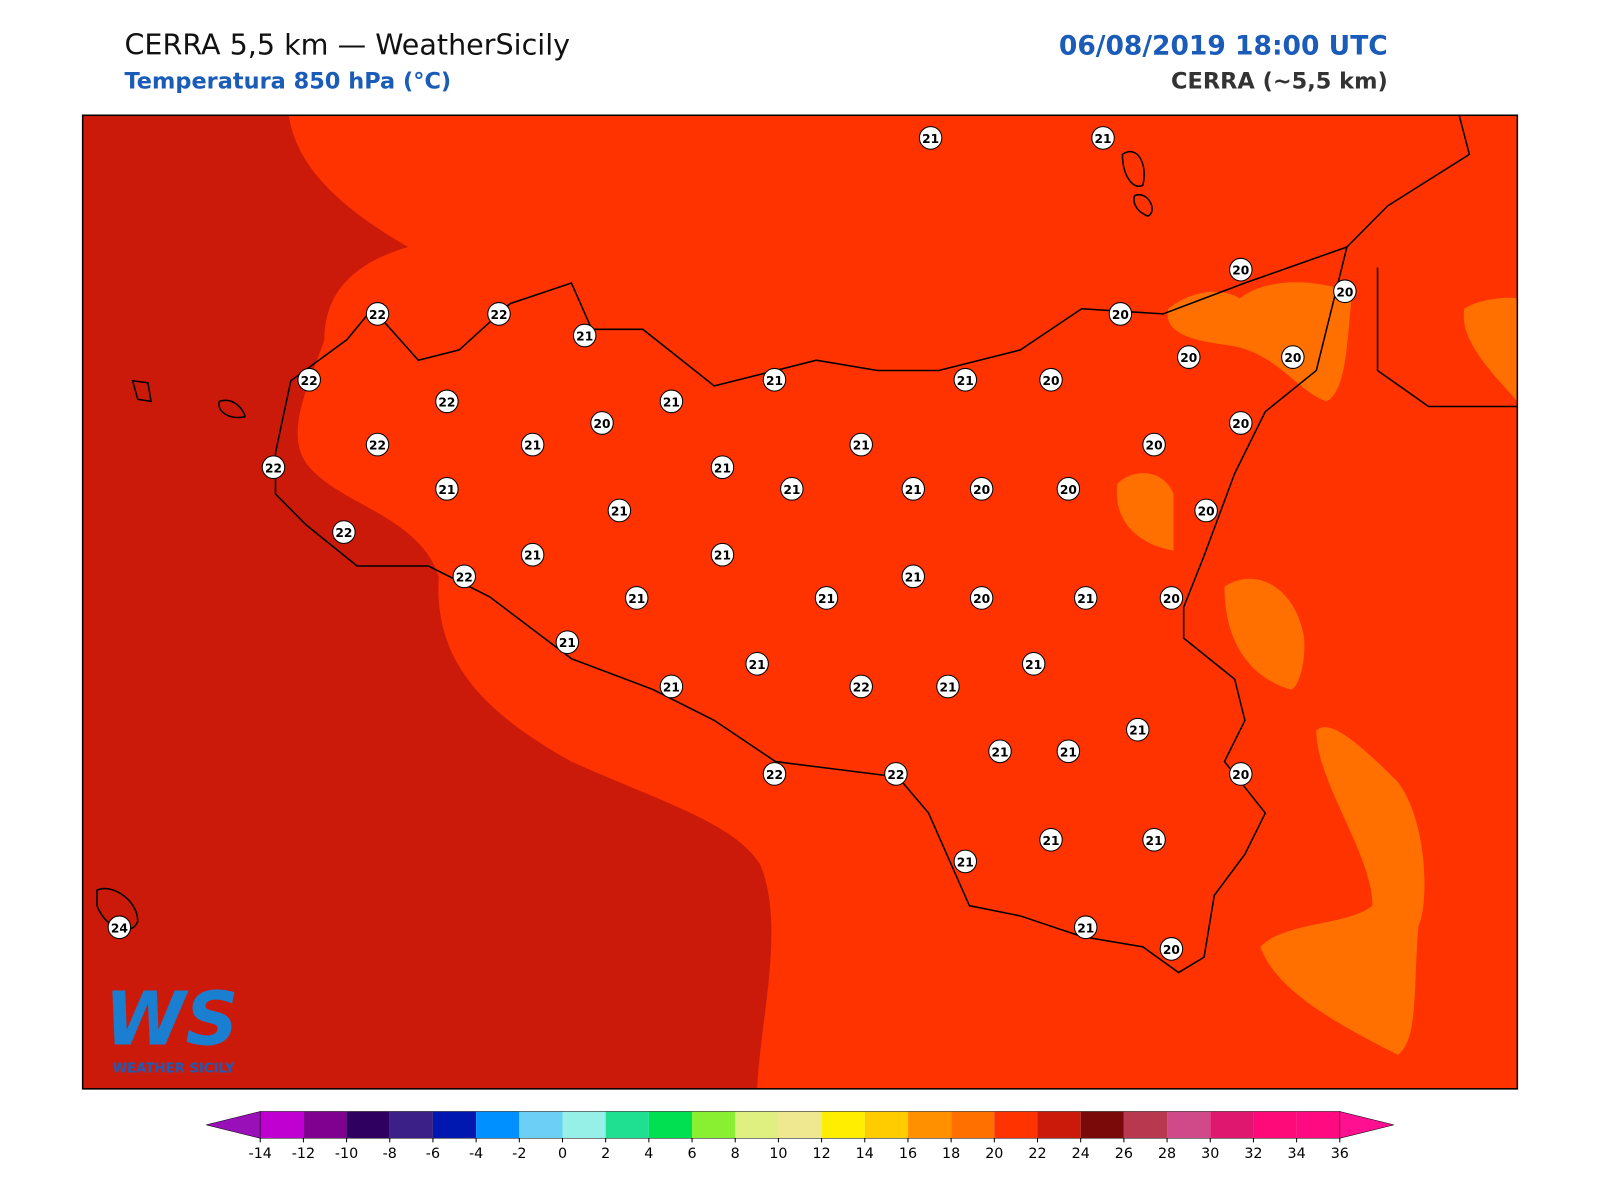 This screenshot has width=1600, height=1200. What do you see at coordinates (1340, 1154) in the screenshot?
I see `colorbar-tick-label: 36` at bounding box center [1340, 1154].